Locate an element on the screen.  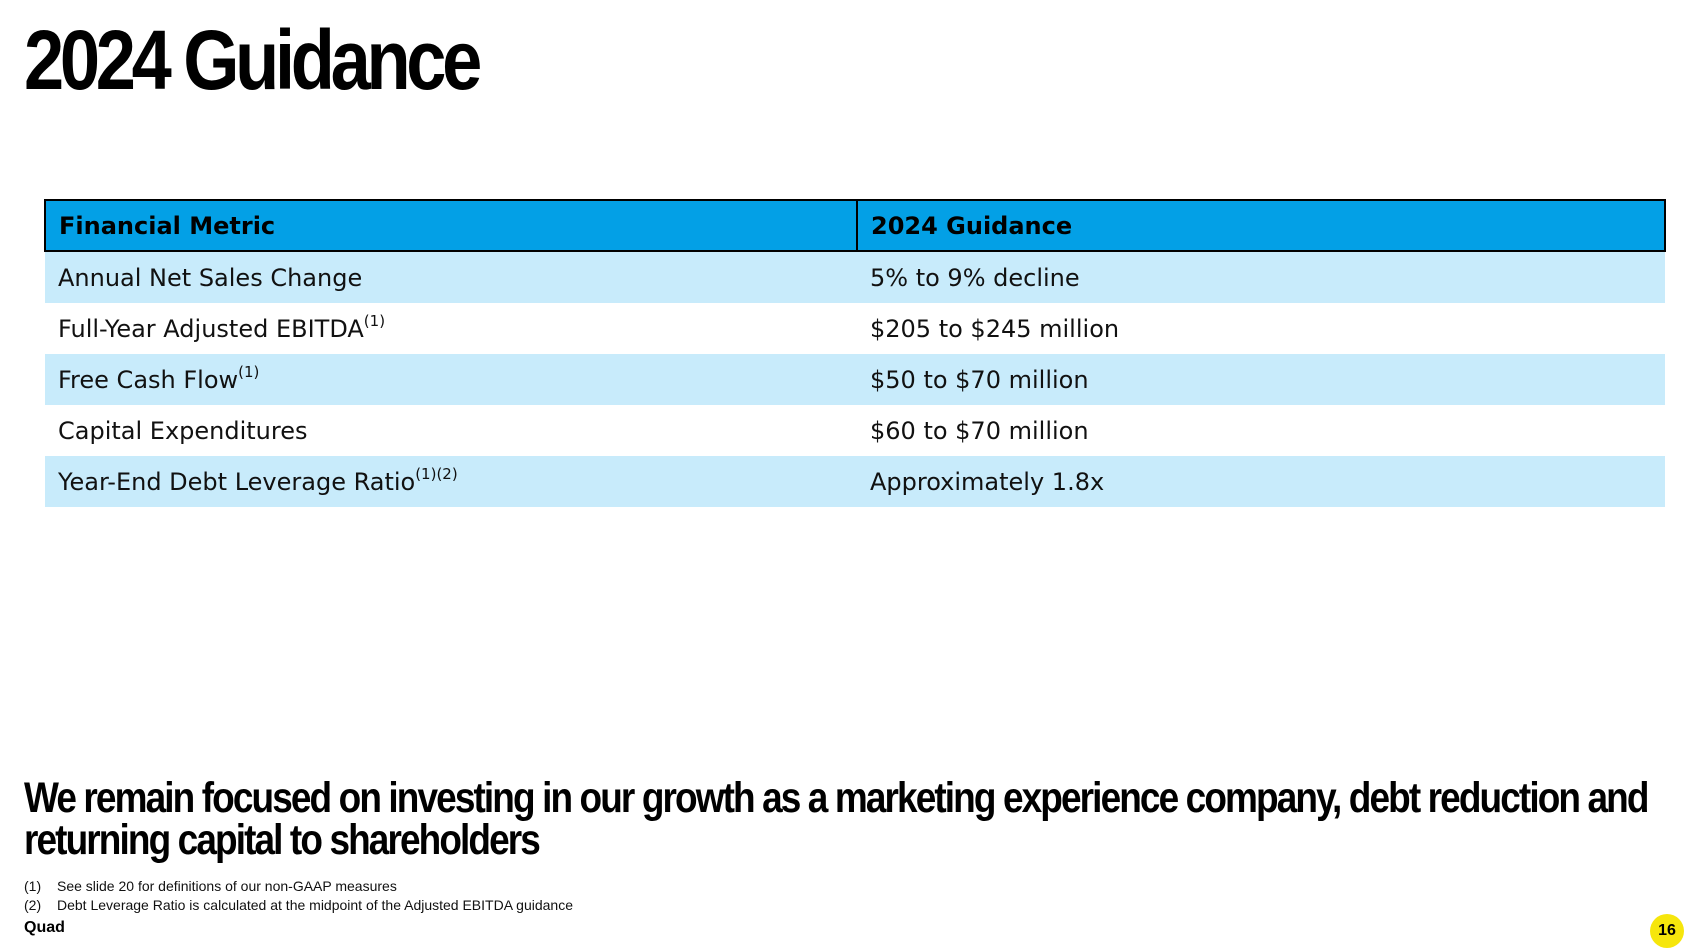
guidance-cell: $60 to $70 million is located at coordinates (979, 430).